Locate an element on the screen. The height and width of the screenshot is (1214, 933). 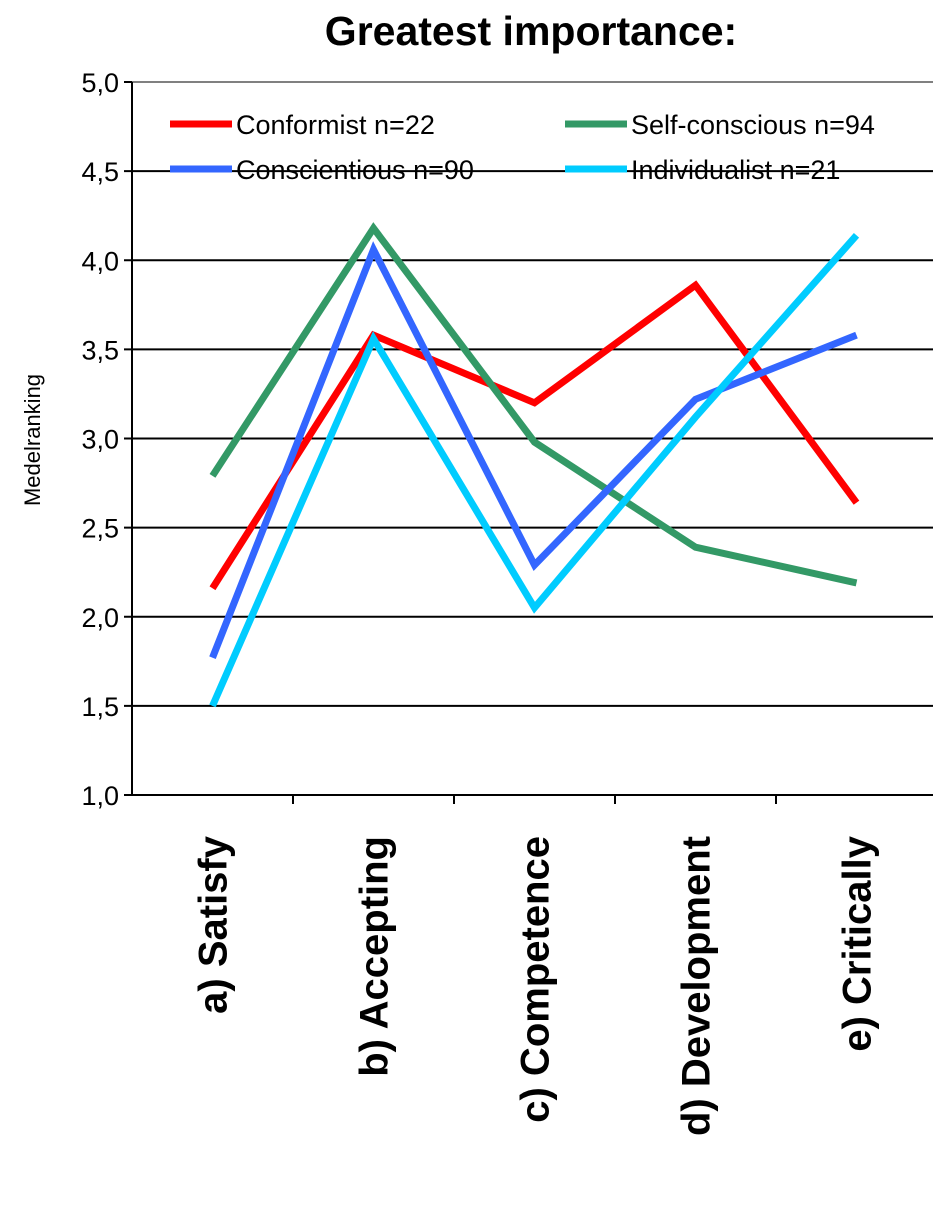
y-tick-label: 4,5 is located at coordinates (100, 172).